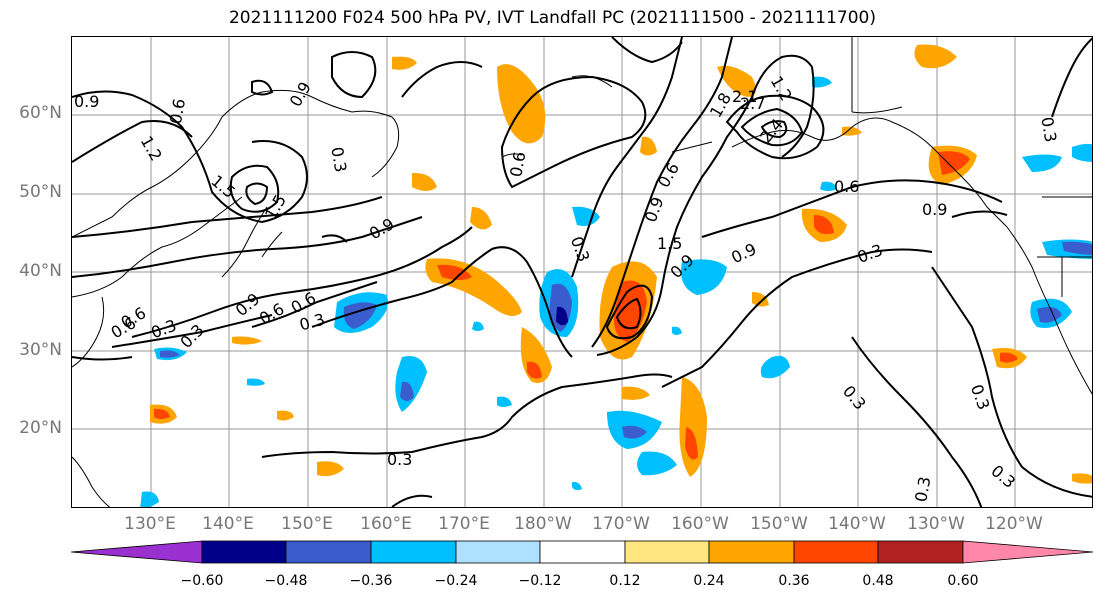 The width and height of the screenshot is (1105, 601). I want to click on lat-label: 30°N, so click(40, 350).